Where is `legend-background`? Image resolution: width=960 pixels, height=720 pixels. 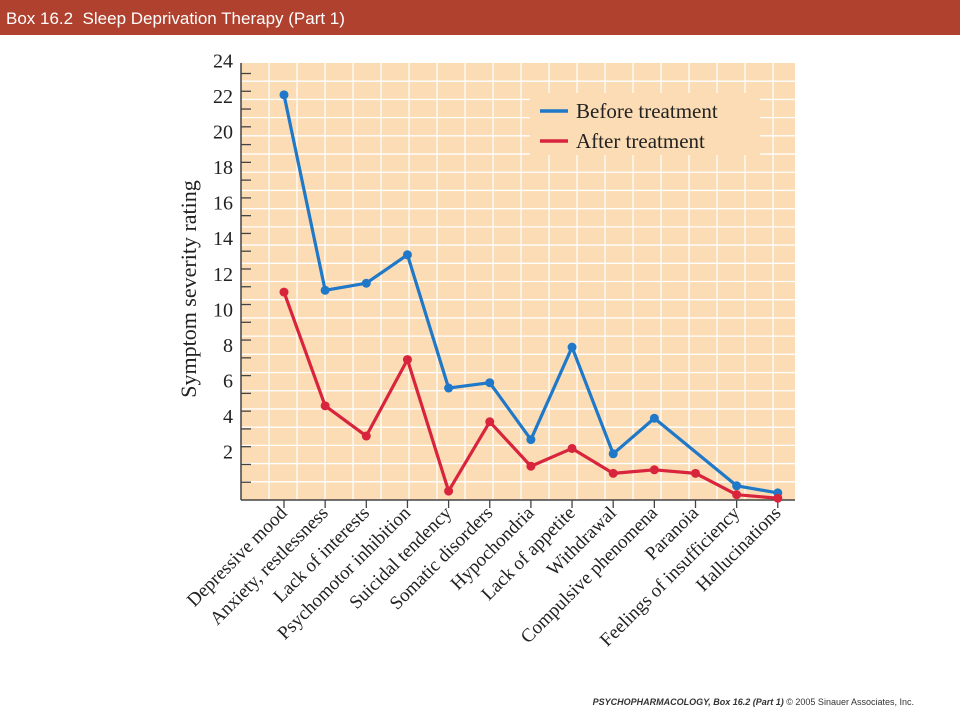 legend-background is located at coordinates (645, 124).